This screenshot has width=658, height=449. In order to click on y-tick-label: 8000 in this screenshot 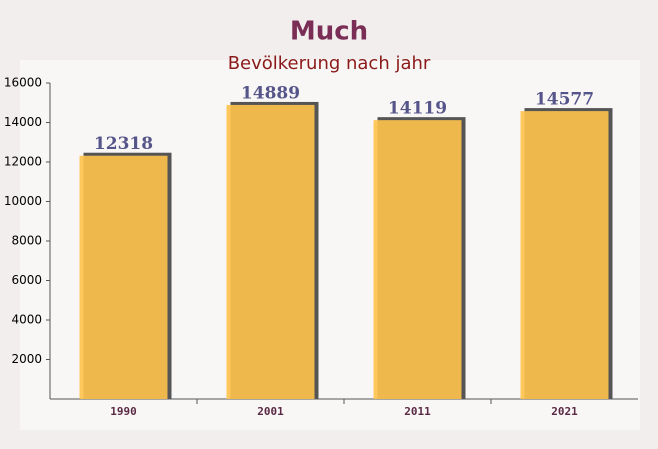, I will do `click(26, 241)`.